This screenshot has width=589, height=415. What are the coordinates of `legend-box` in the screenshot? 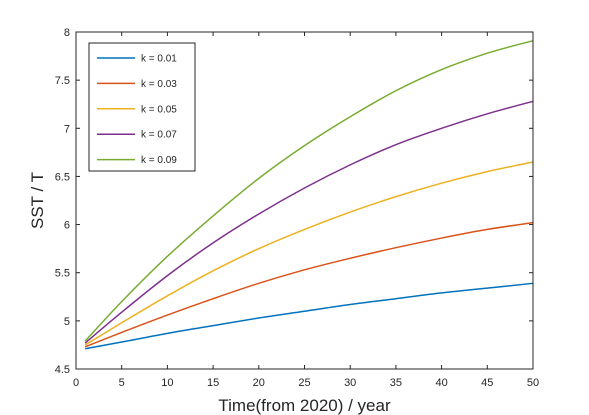 It's located at (142, 107).